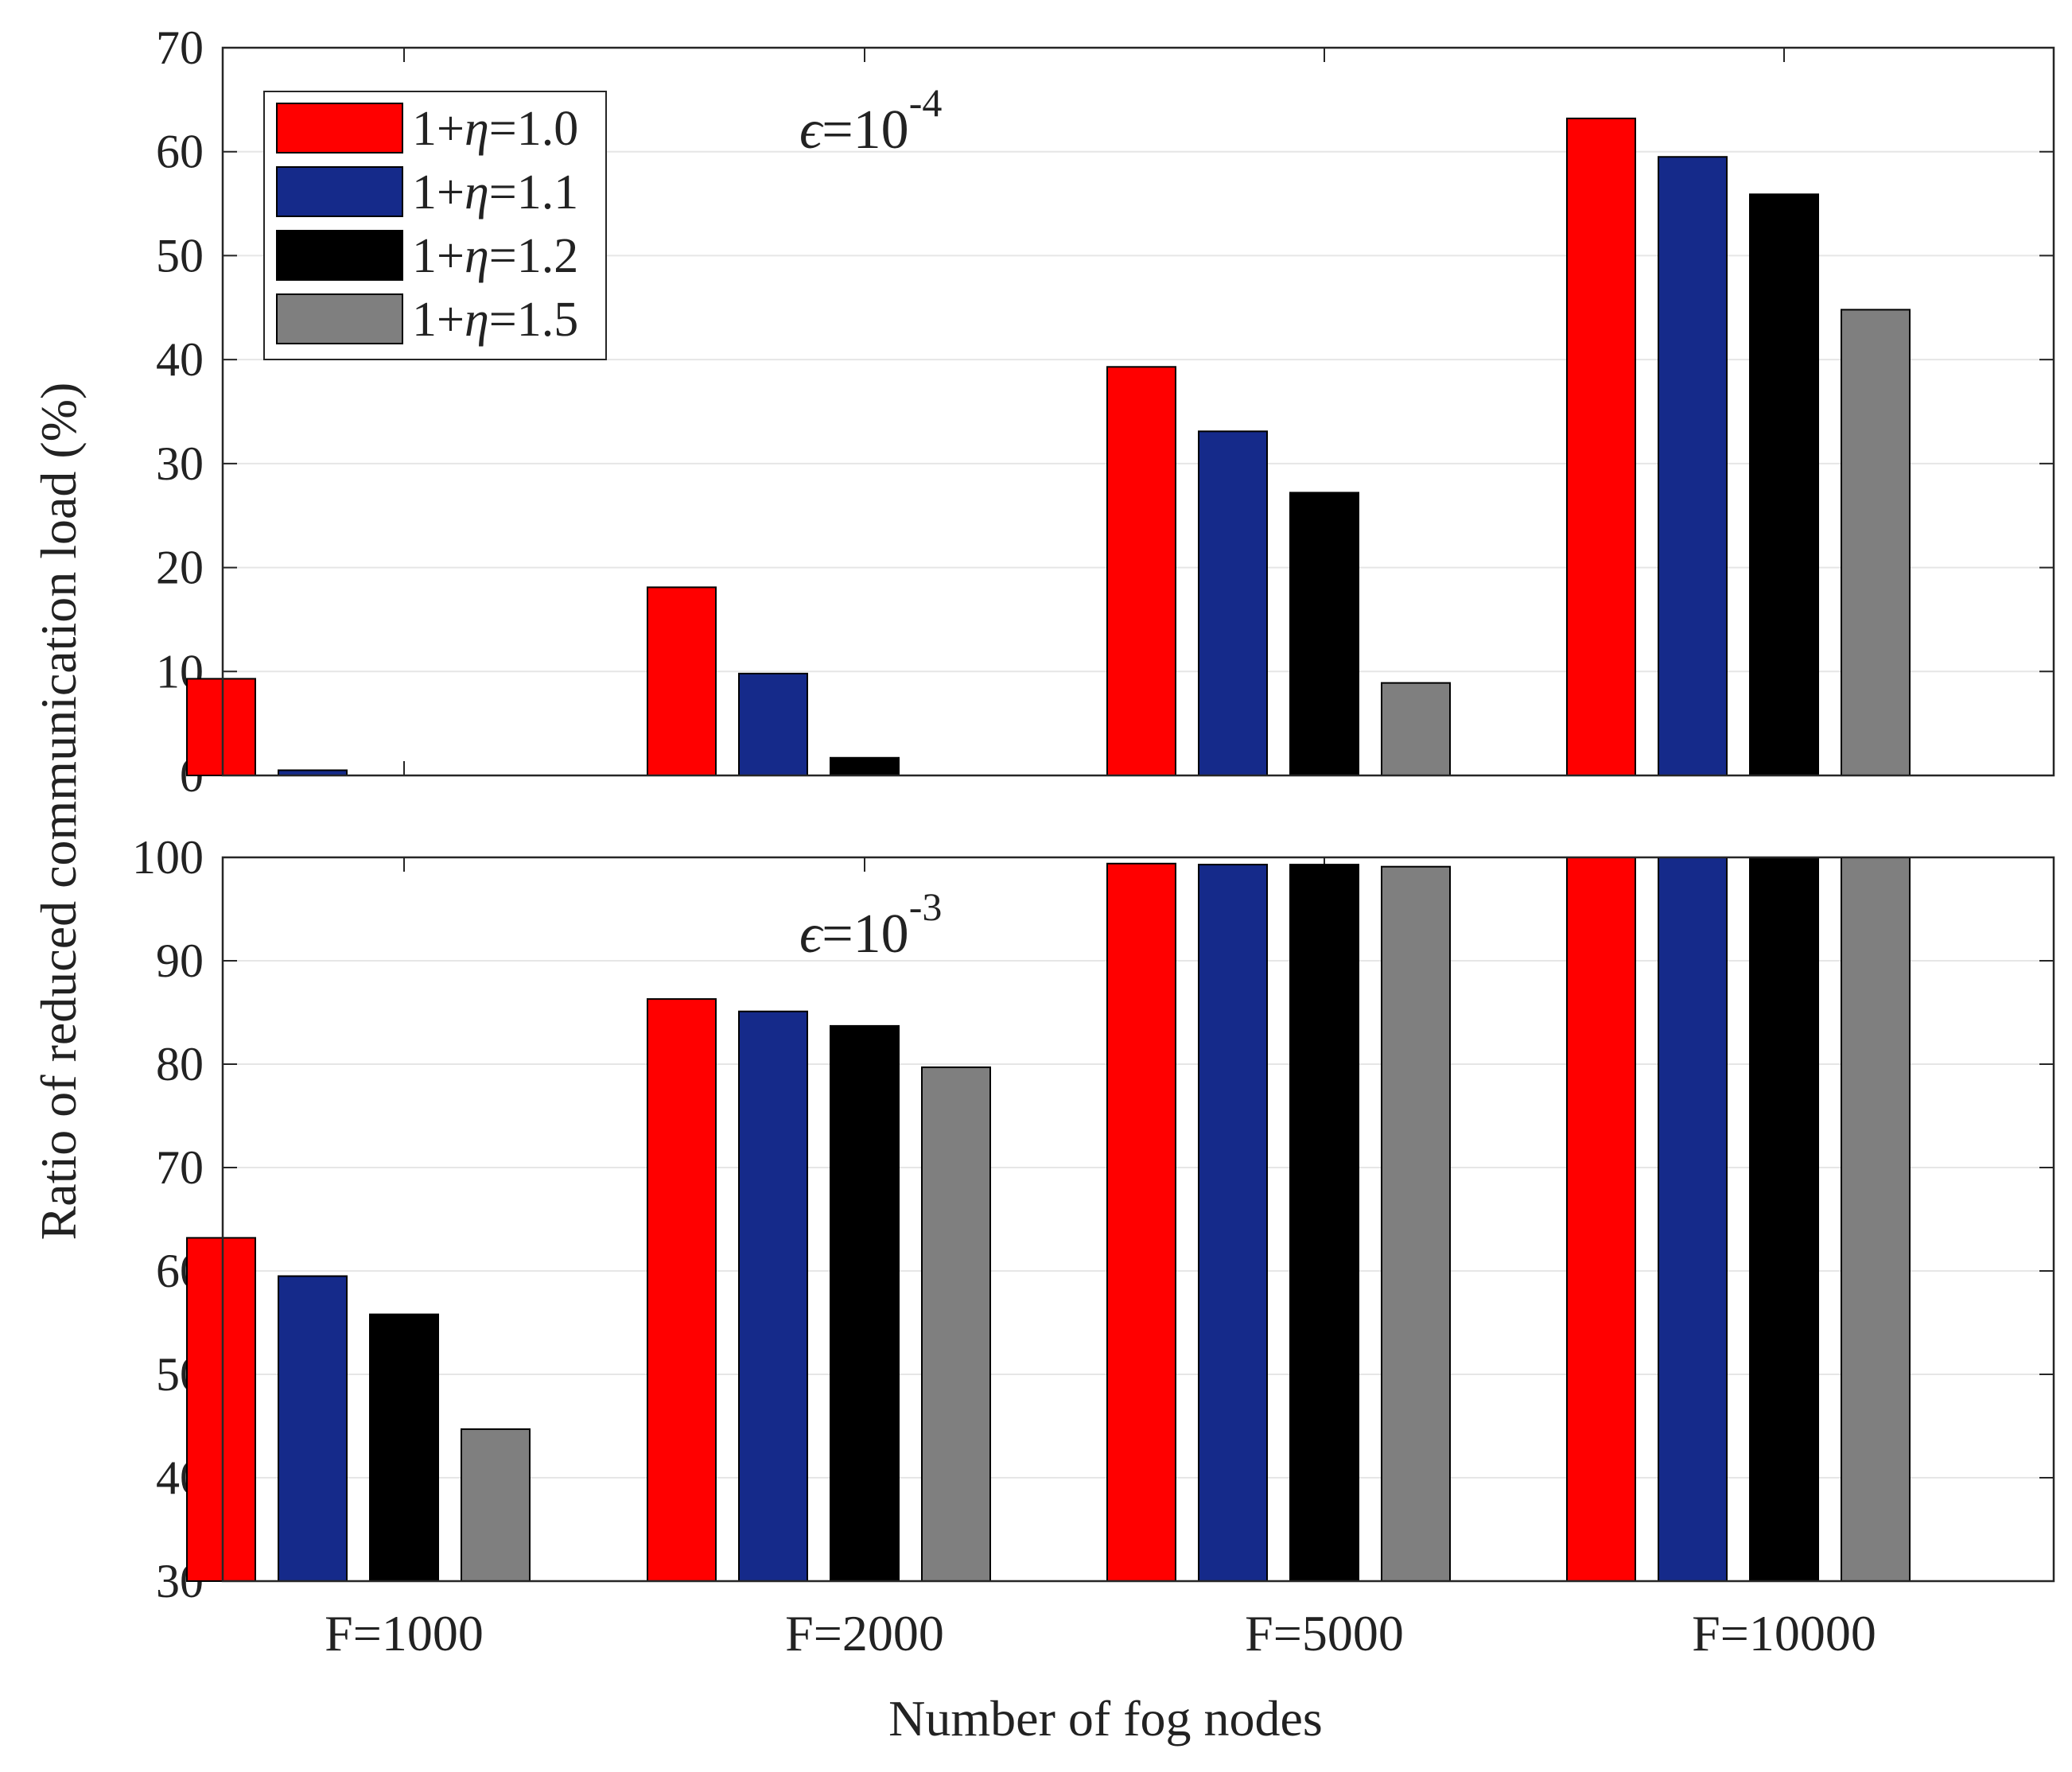 This screenshot has height=1772, width=2072. Describe the element at coordinates (1324, 634) in the screenshot. I see `bar-top-series-3-F=5000` at that location.